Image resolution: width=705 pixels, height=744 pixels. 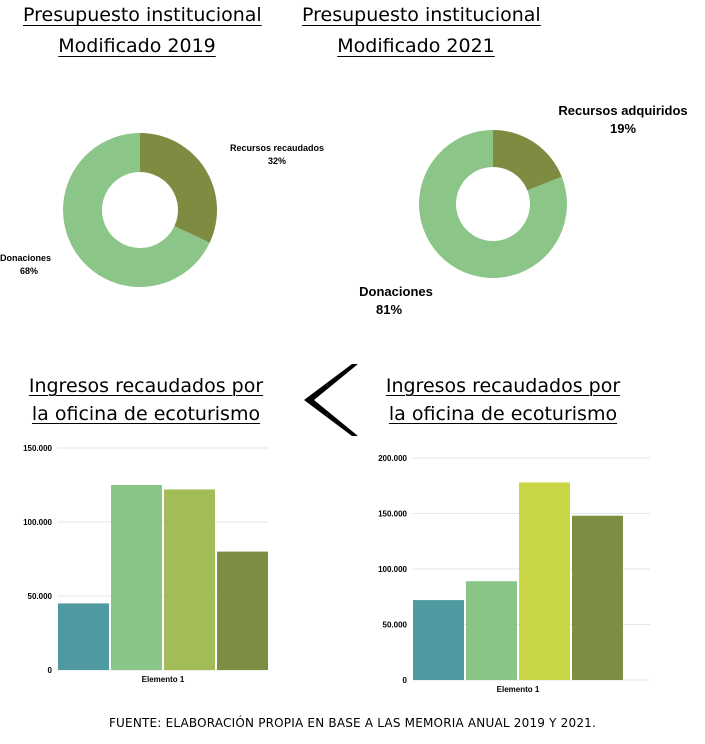 I want to click on donut-2021-slices, so click(x=493, y=204).